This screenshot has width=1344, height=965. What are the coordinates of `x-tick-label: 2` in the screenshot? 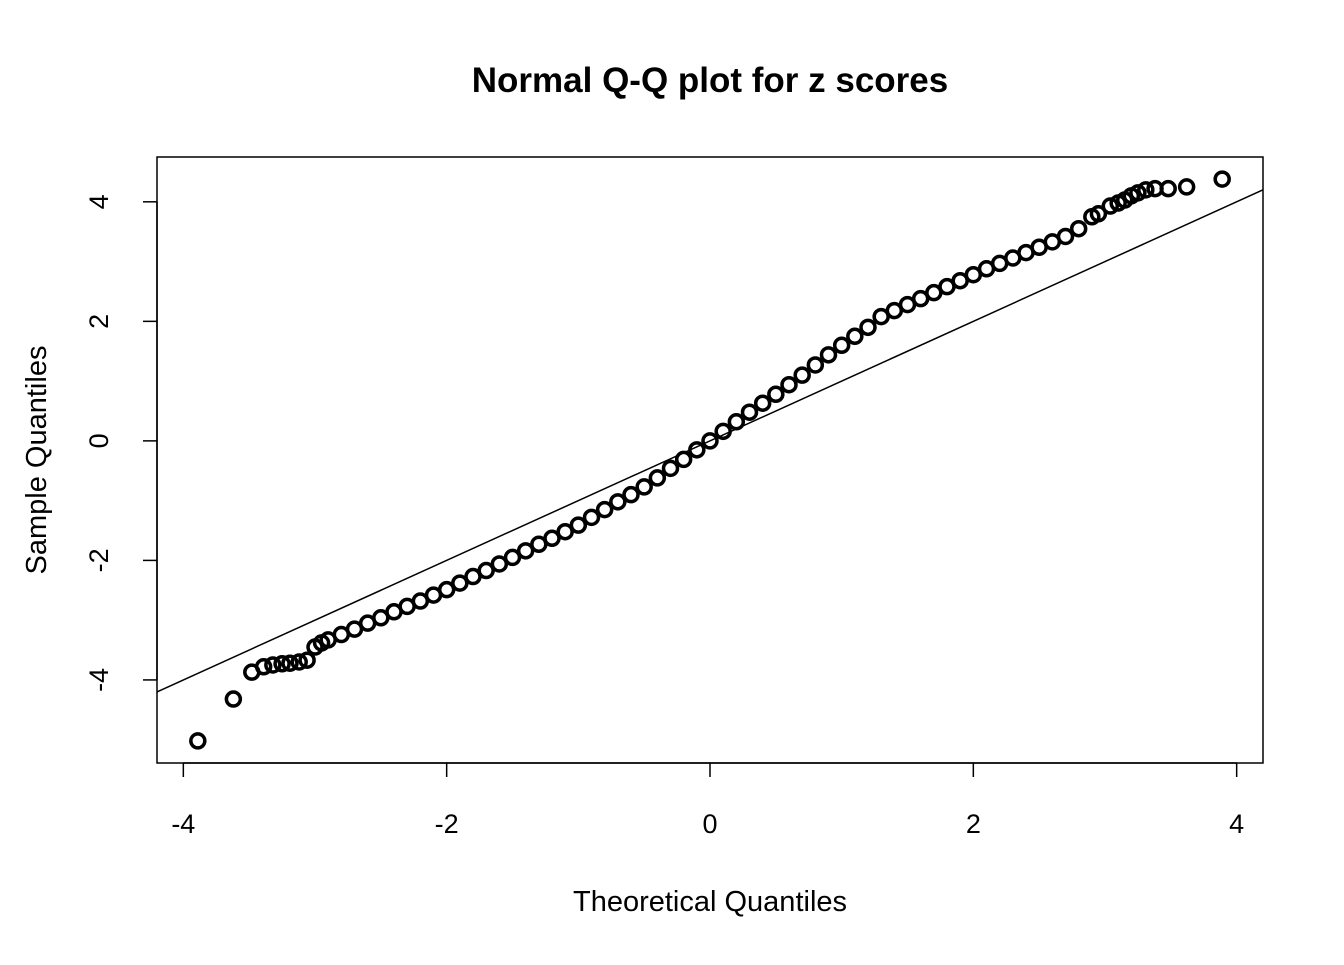 It's located at (973, 824).